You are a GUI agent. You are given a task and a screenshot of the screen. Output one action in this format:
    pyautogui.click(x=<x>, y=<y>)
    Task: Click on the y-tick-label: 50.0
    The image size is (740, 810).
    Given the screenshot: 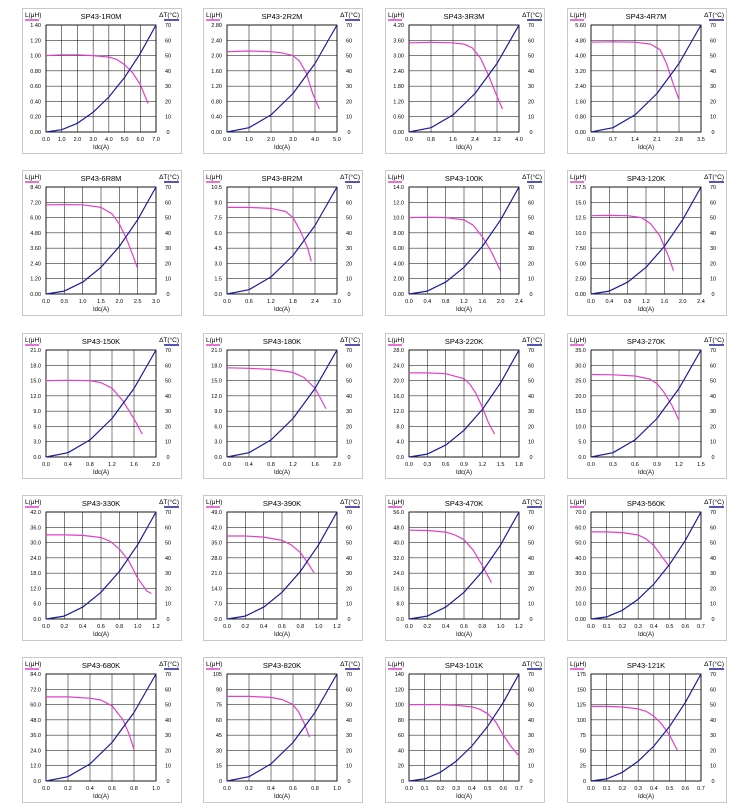 What is the action you would take?
    pyautogui.click(x=580, y=544)
    